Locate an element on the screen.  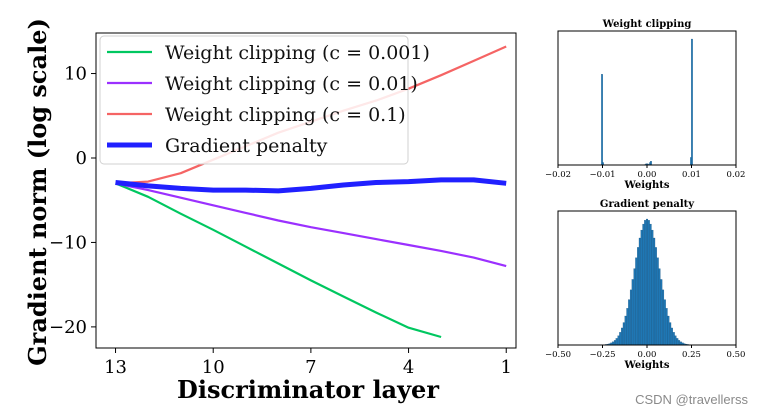
hist-x-tick-label: 0.01 is located at coordinates (691, 175).